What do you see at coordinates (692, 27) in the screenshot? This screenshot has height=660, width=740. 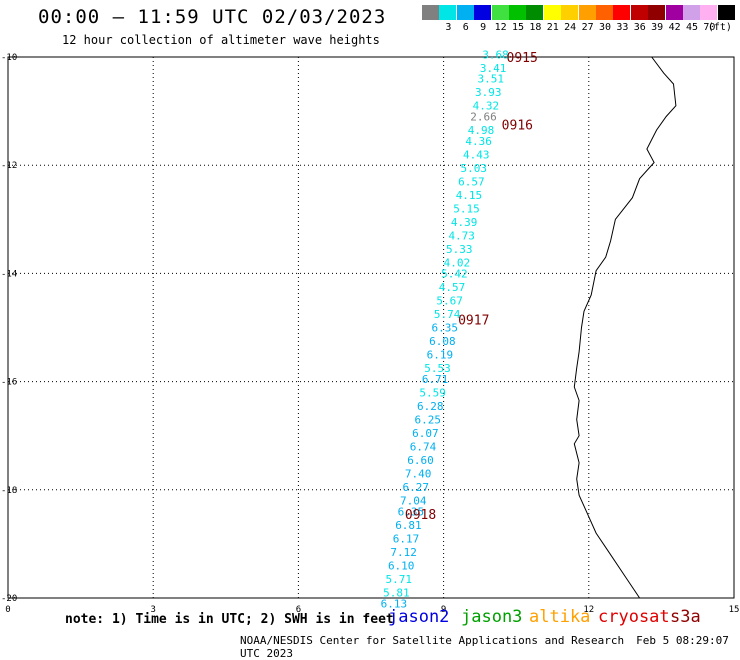 I see `color-scale-label: 45` at bounding box center [692, 27].